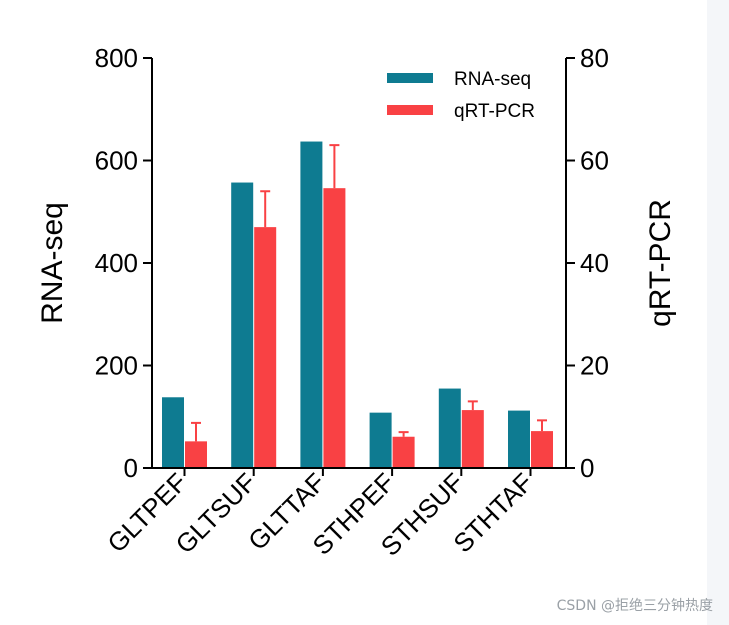 The width and height of the screenshot is (729, 625). I want to click on y2-tick-label-60: 60, so click(594, 161).